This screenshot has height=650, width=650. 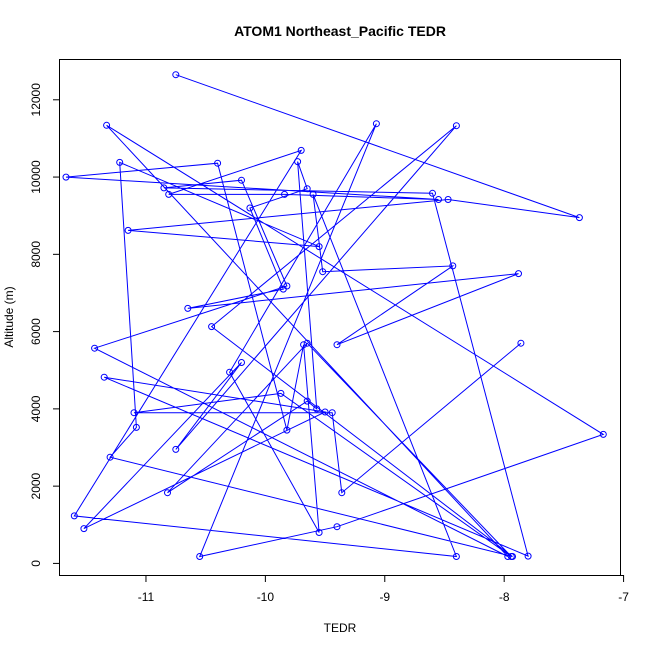 I want to click on chart-title: ATOM1 Northeast_Pacific TEDR, so click(x=340, y=31).